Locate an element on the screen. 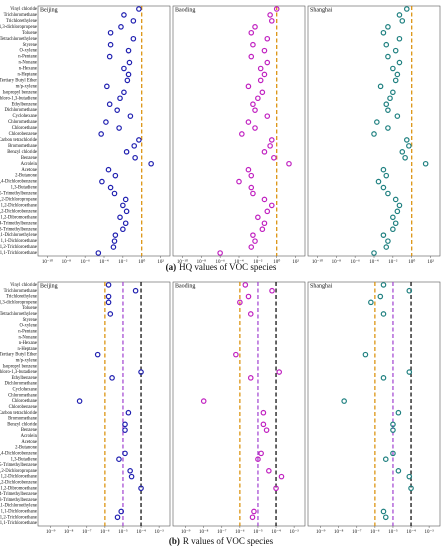  category-label: Cyclohexane is located at coordinates (25, 390).